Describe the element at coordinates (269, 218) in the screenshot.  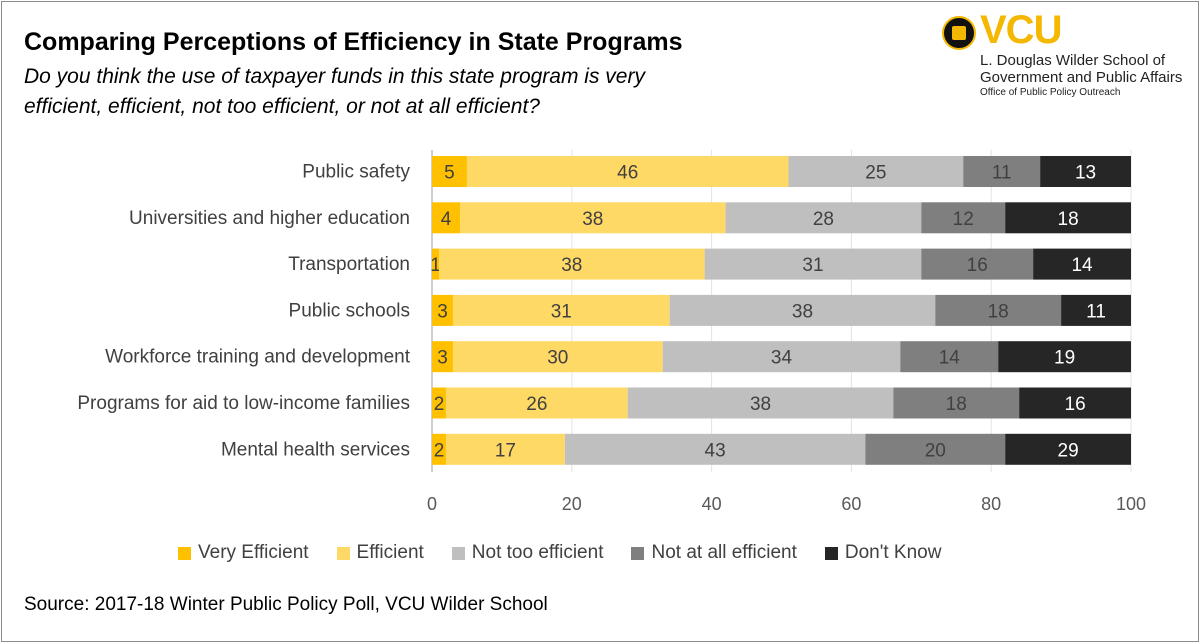
I see `category-label: Universities and higher education` at that location.